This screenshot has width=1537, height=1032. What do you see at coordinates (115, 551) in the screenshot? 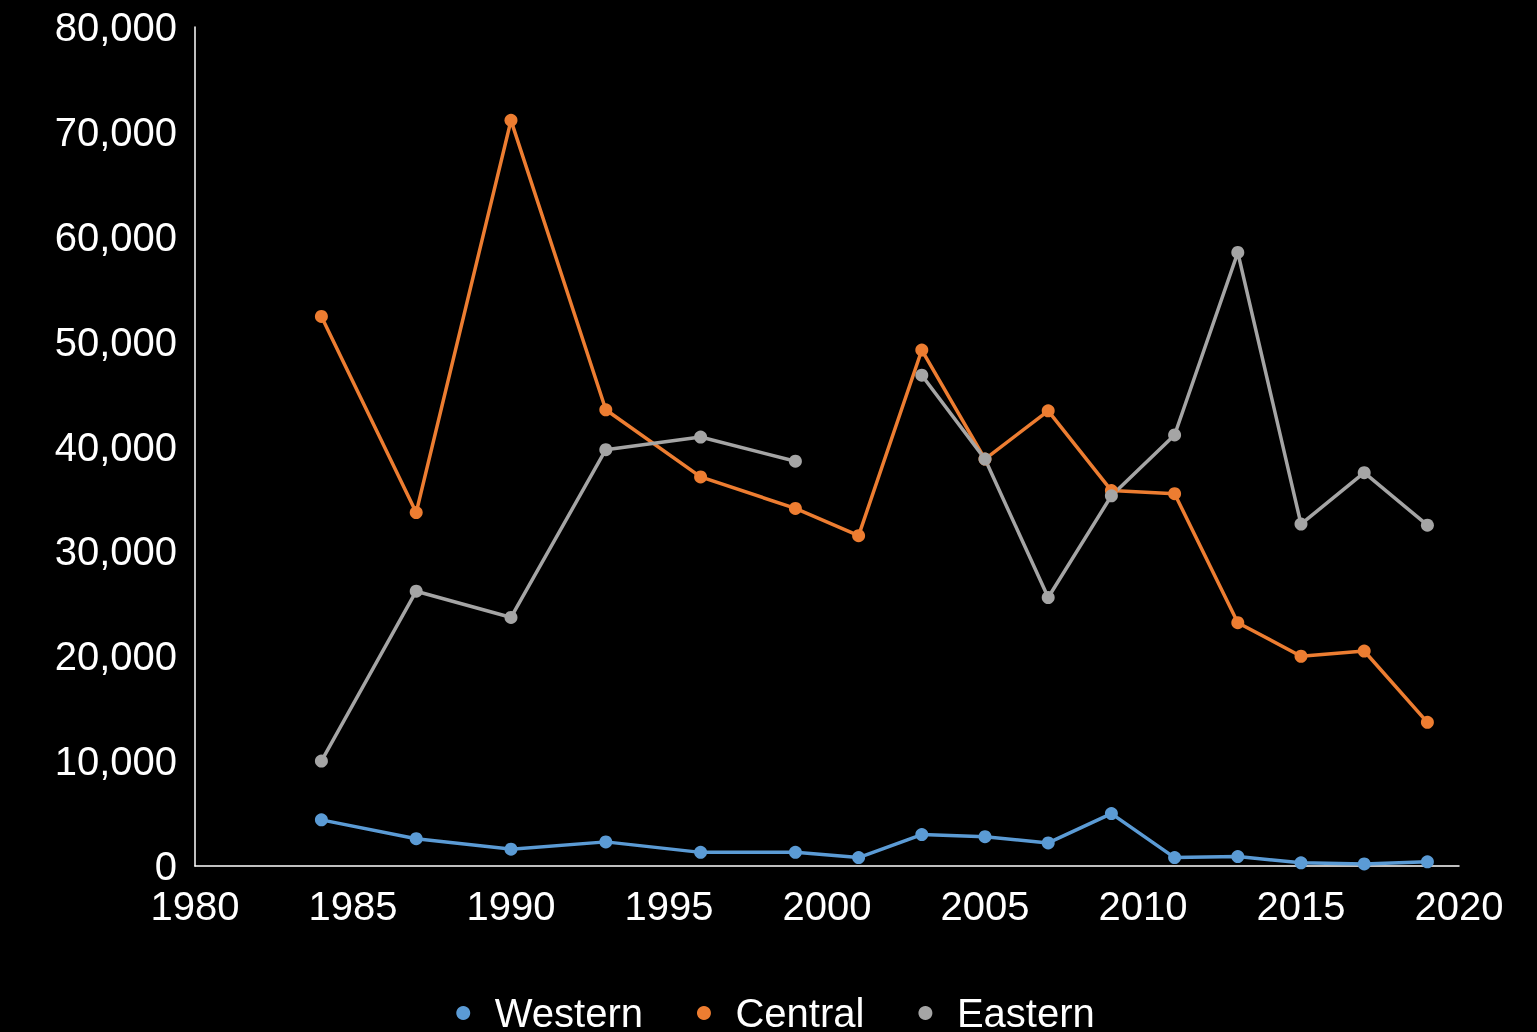
I see `y-tick-label: 30,000` at bounding box center [115, 551].